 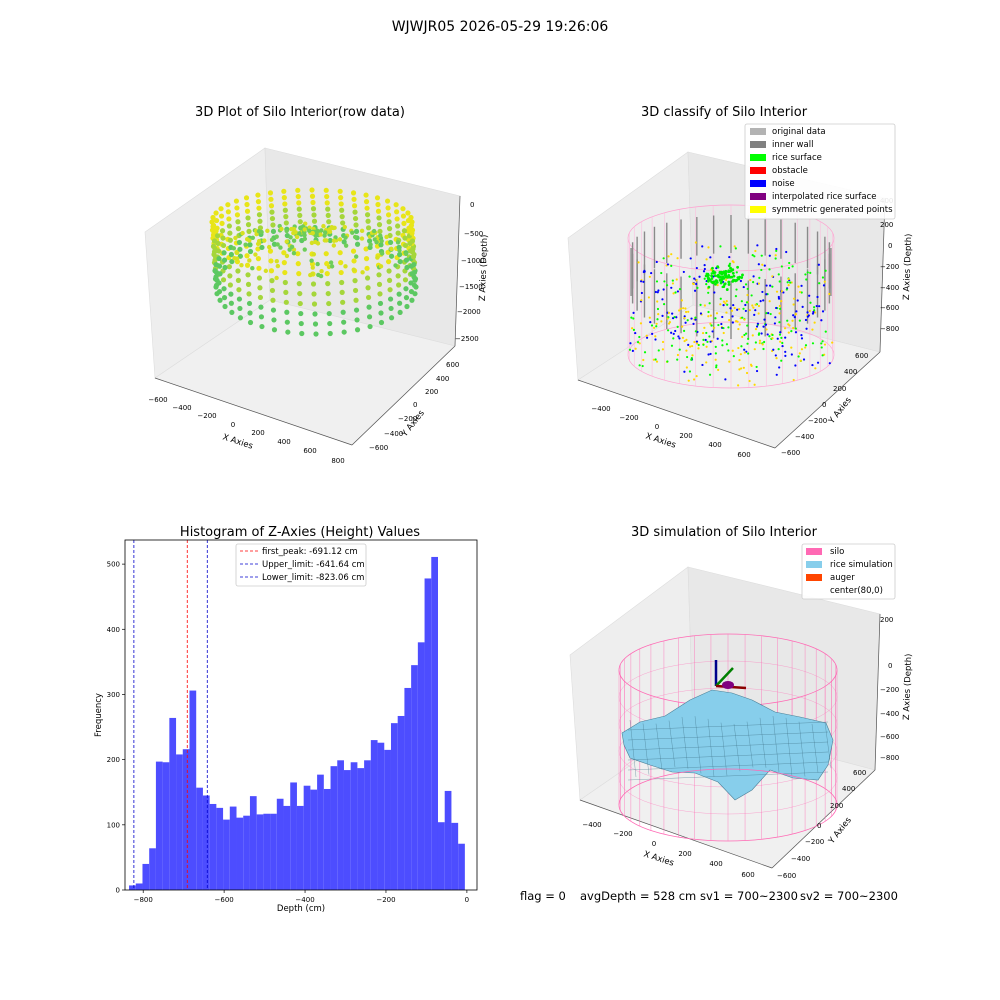 What do you see at coordinates (591, 825) in the screenshot?
I see `simulation-xtick: −400` at bounding box center [591, 825].